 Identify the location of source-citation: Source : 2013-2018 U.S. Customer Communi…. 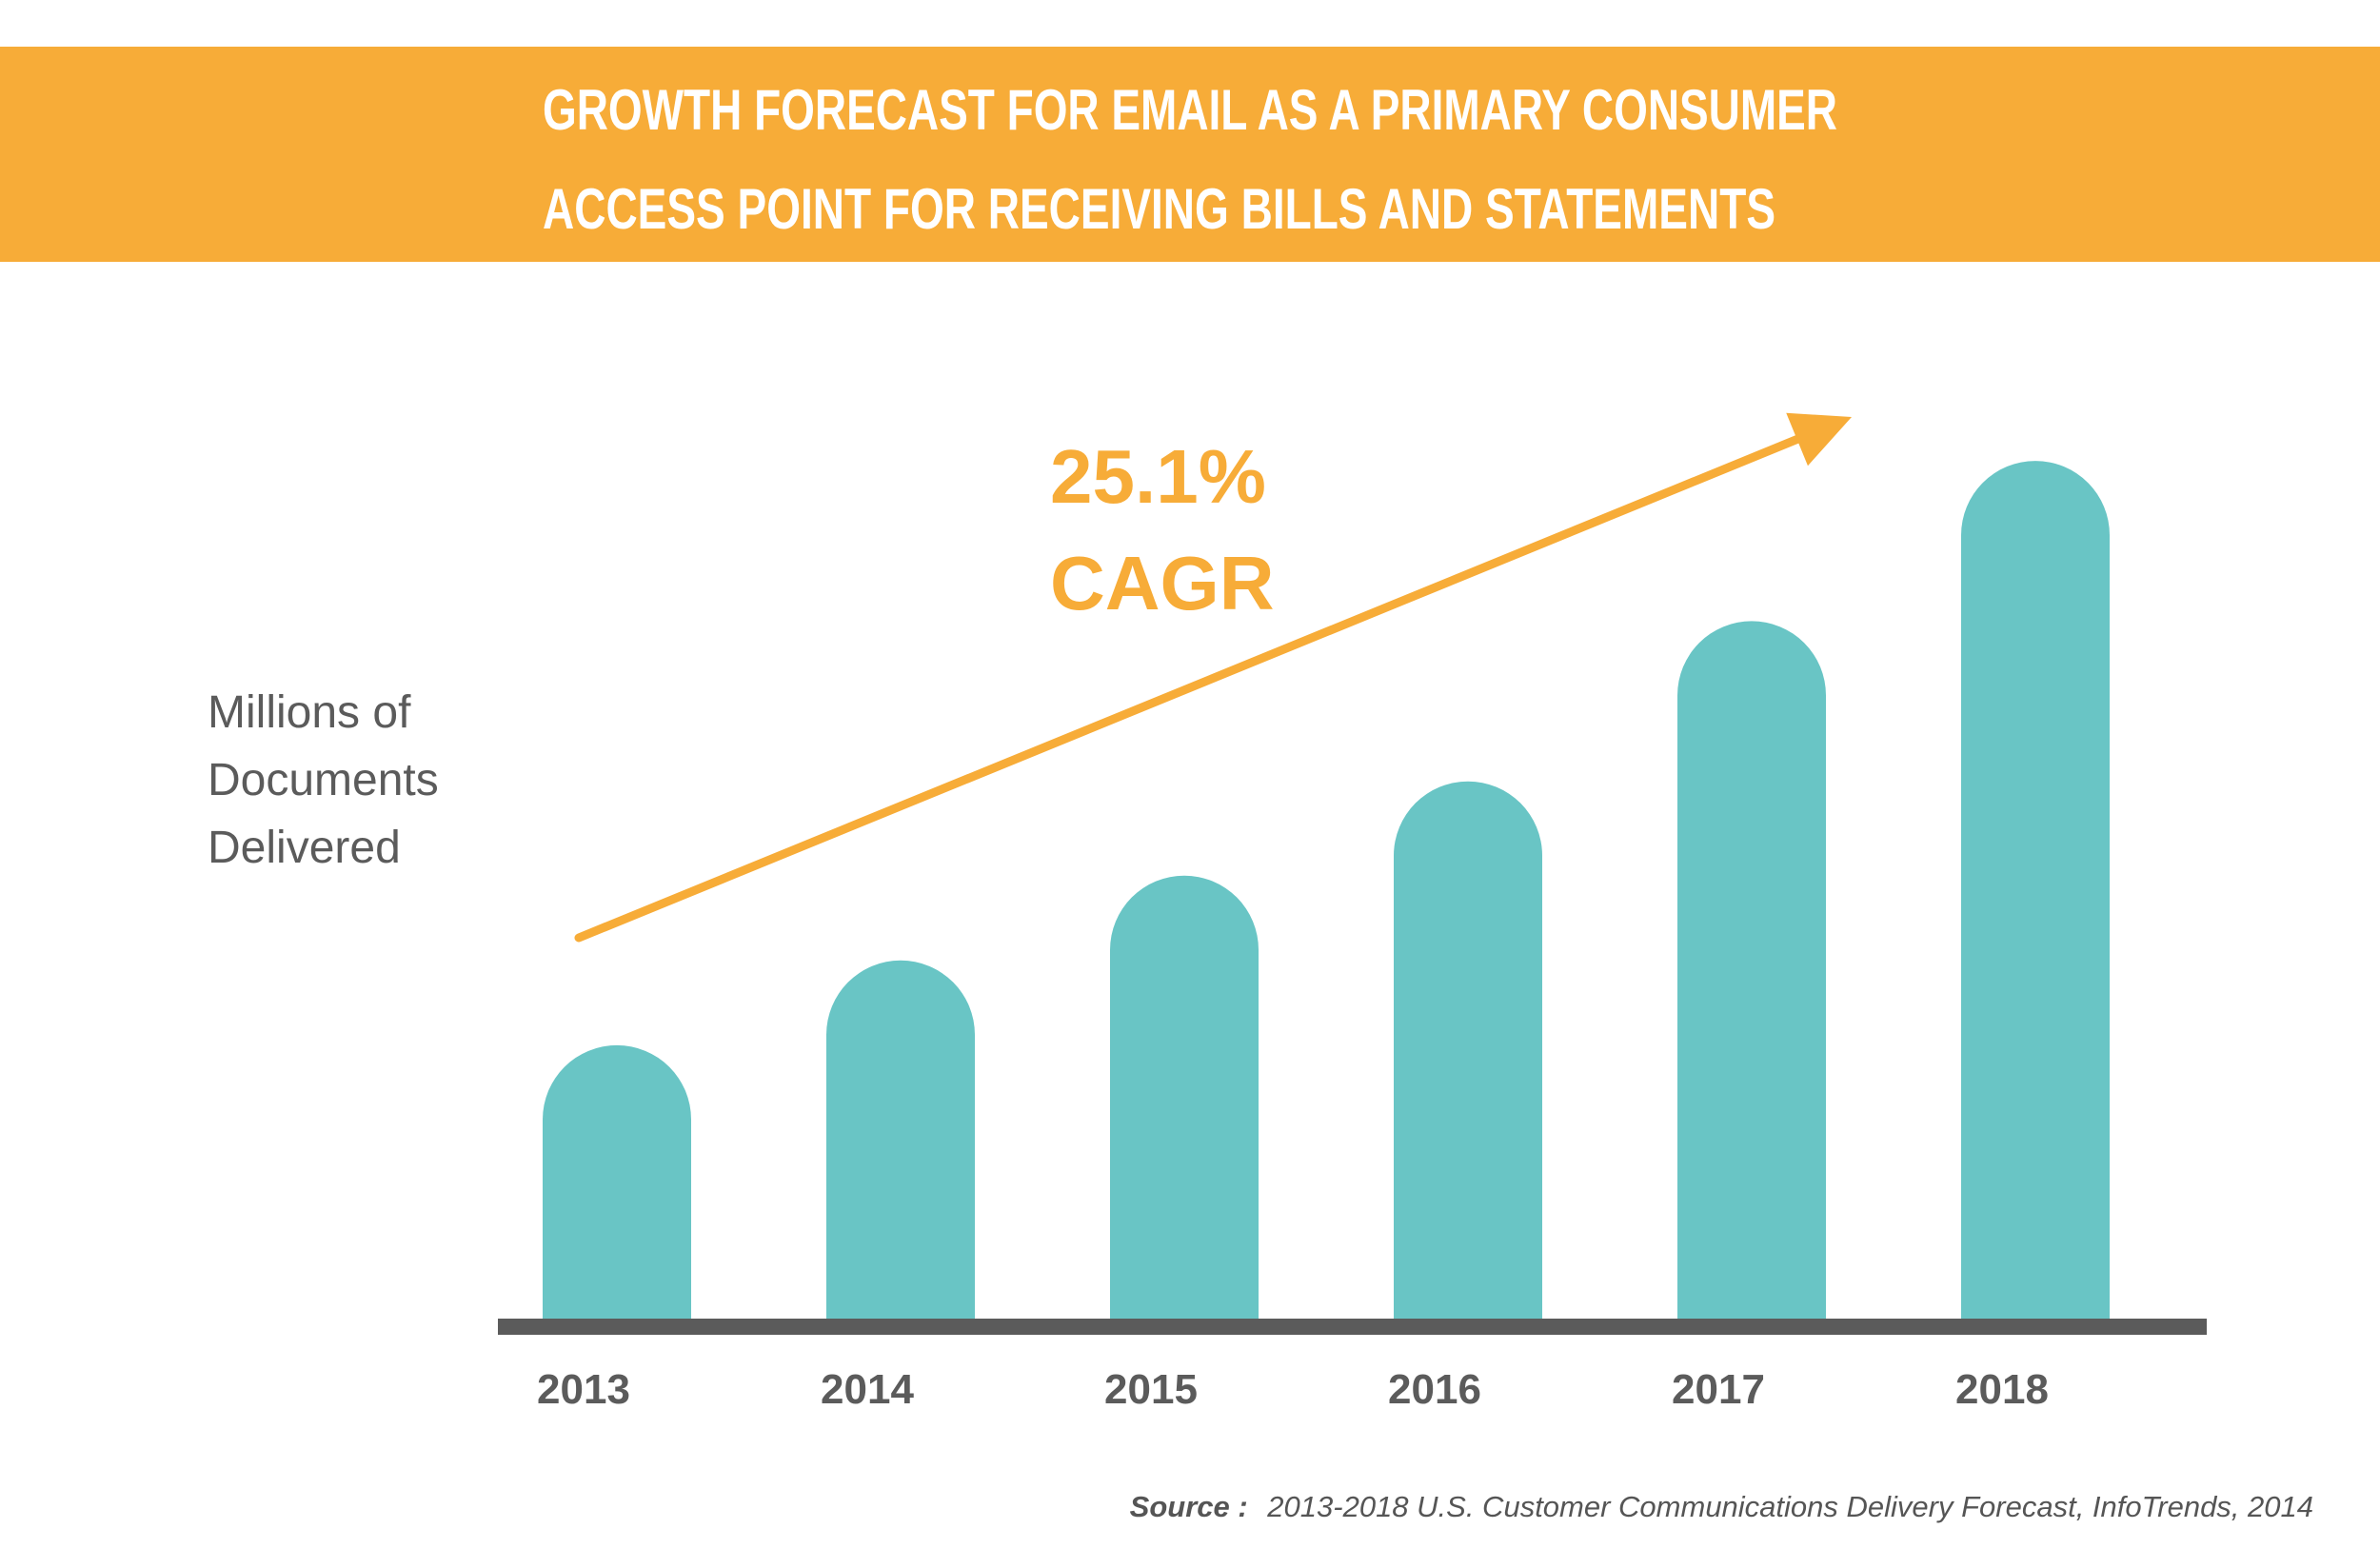
(1721, 1506).